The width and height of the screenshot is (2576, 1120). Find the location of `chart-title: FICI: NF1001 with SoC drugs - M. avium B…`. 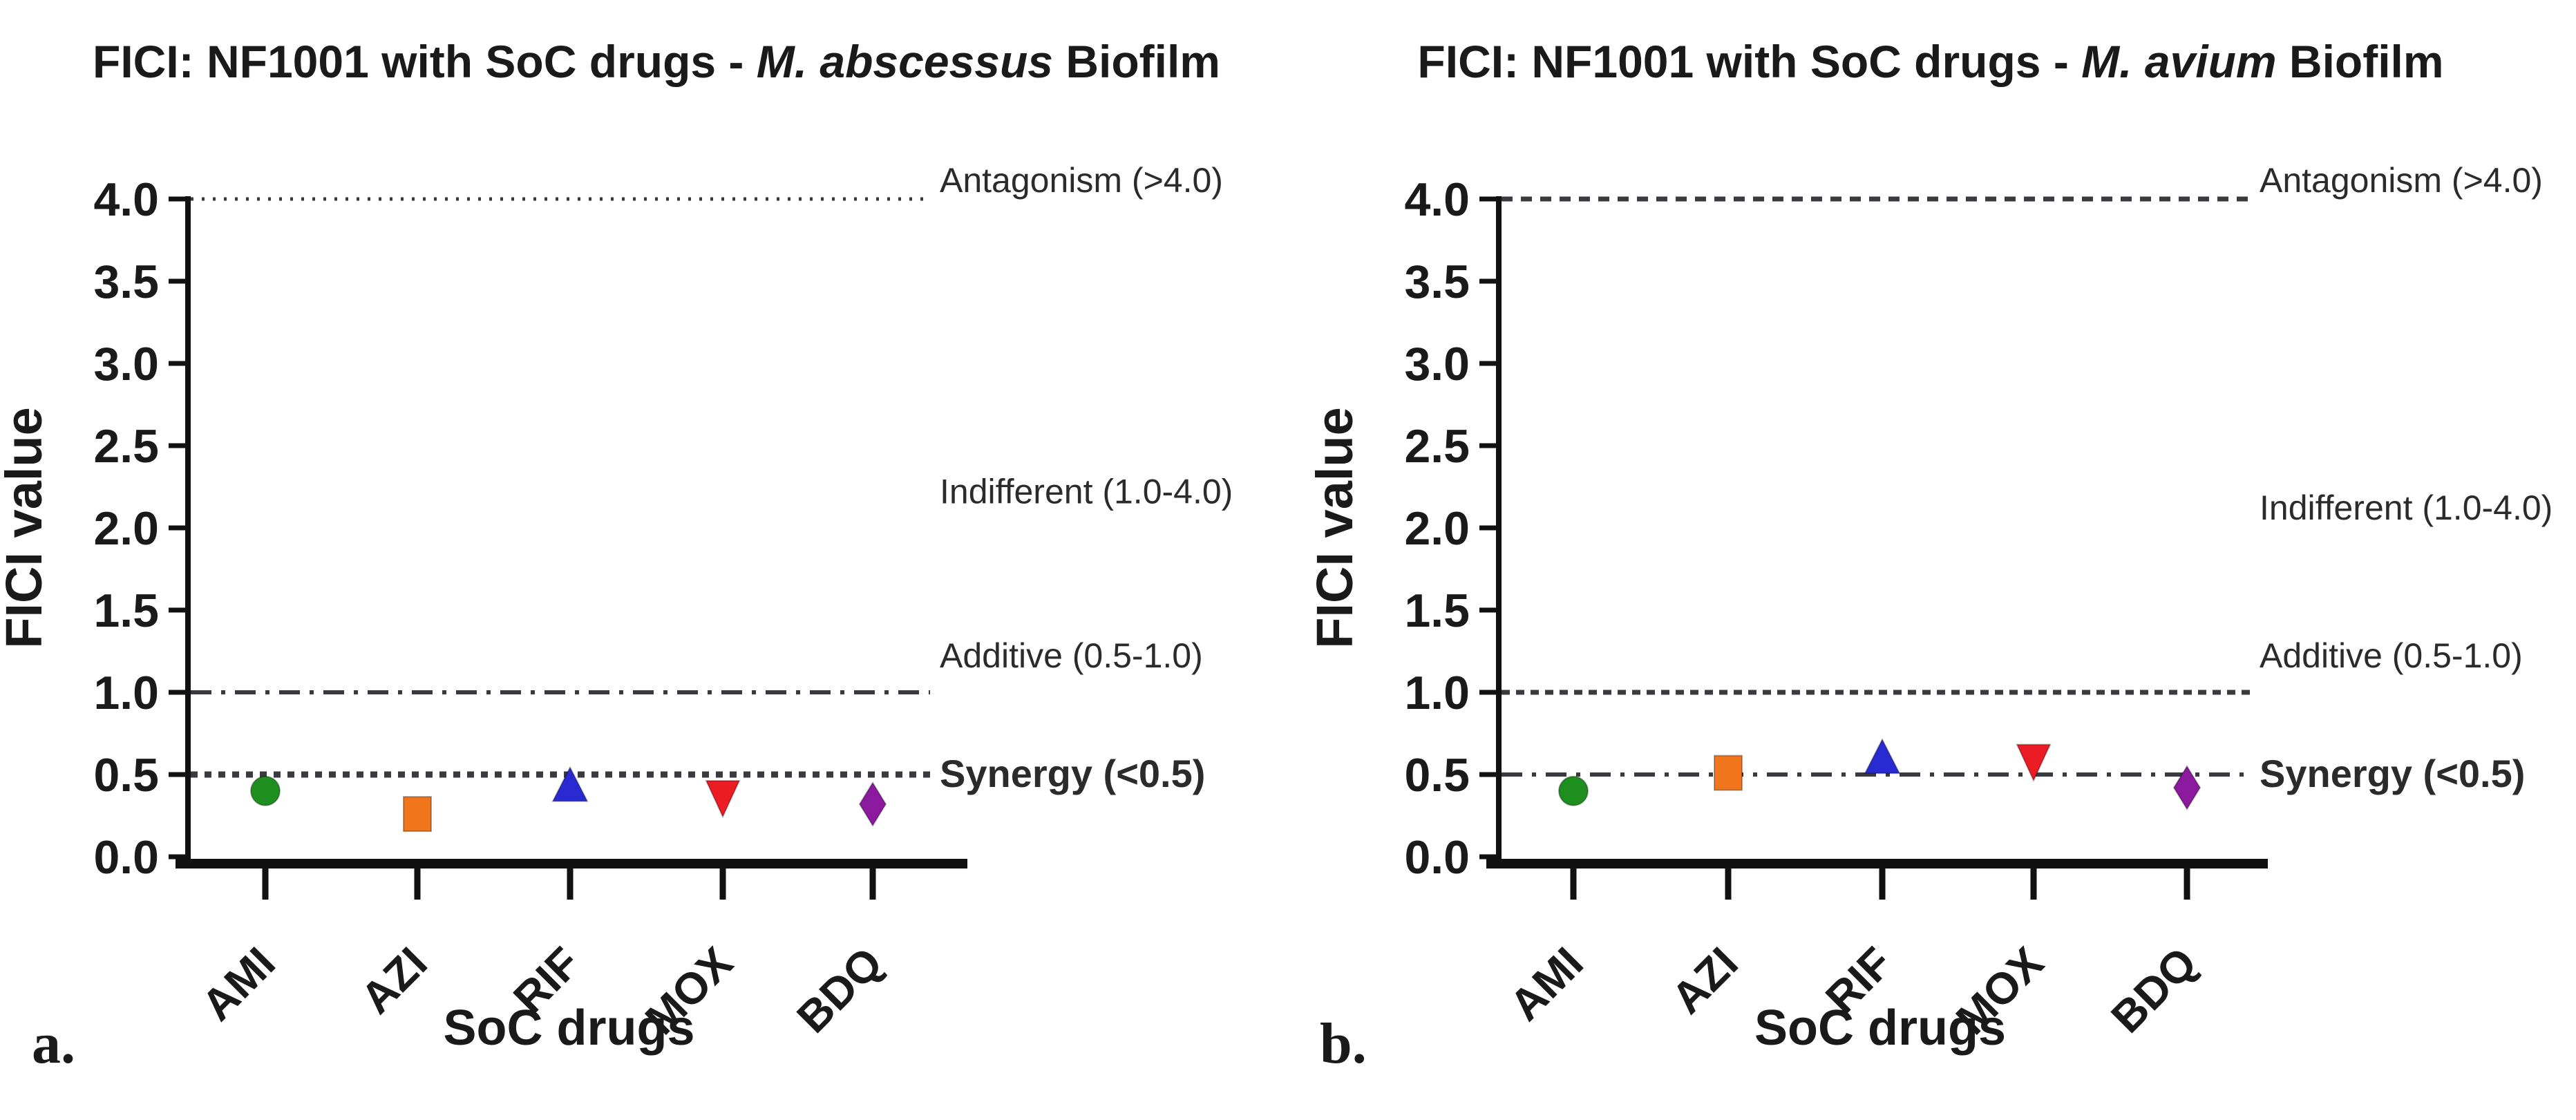

chart-title: FICI: NF1001 with SoC drugs - M. avium B… is located at coordinates (1930, 62).